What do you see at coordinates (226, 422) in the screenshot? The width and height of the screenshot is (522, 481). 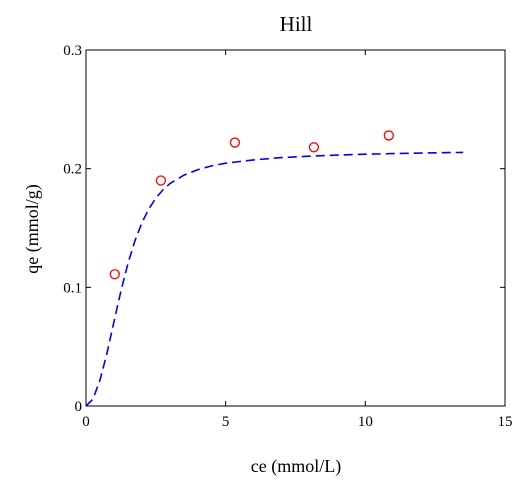 I see `x-tick-label: 5` at bounding box center [226, 422].